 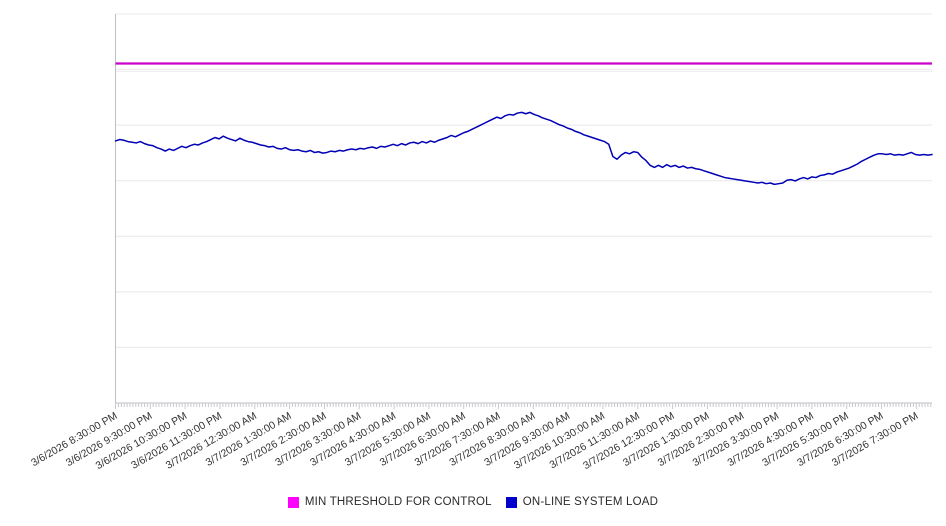 I want to click on series-line-on-line-system-load, so click(x=523, y=148).